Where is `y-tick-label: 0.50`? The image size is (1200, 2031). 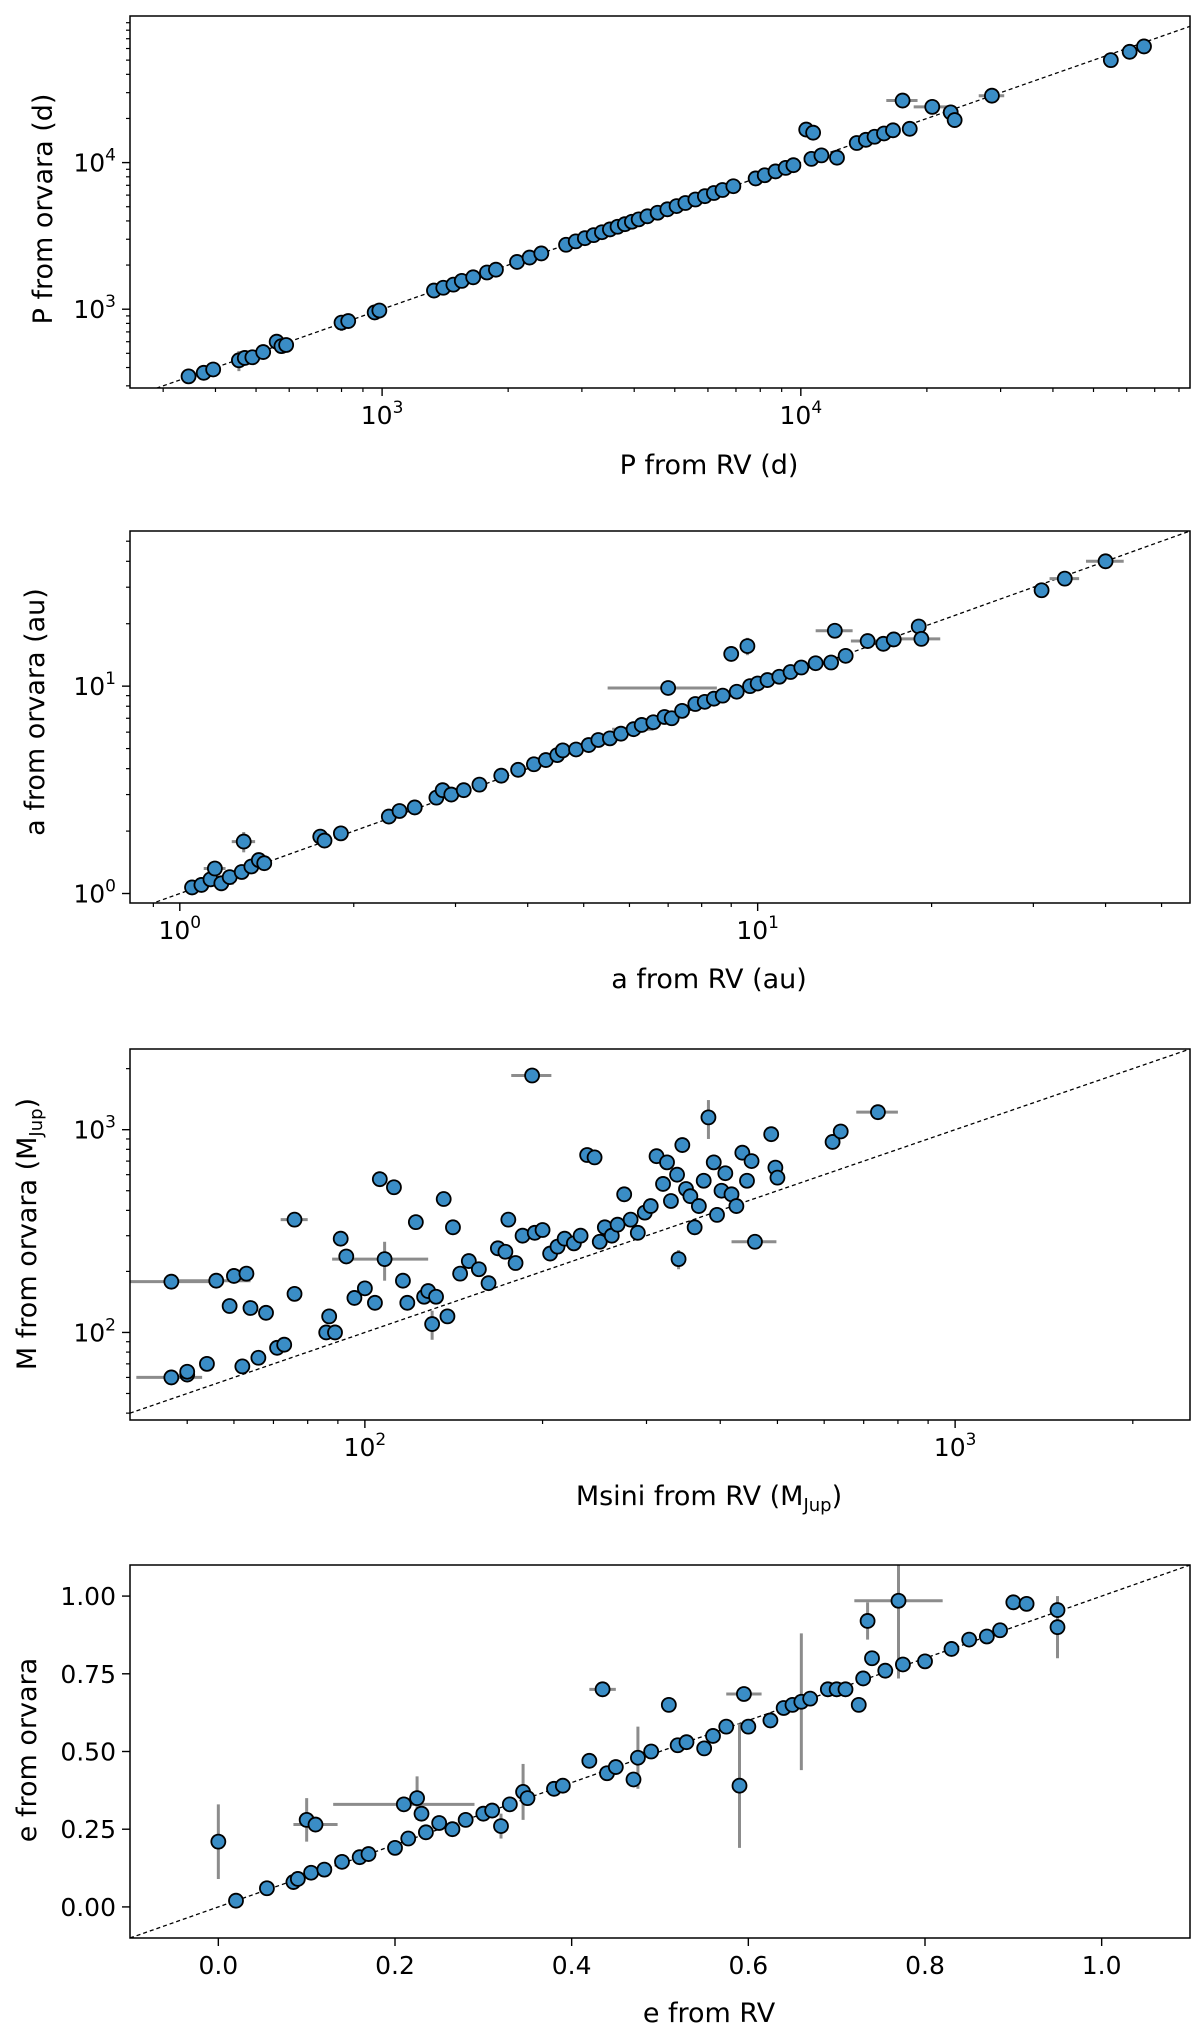 y-tick-label: 0.50 is located at coordinates (88, 1752).